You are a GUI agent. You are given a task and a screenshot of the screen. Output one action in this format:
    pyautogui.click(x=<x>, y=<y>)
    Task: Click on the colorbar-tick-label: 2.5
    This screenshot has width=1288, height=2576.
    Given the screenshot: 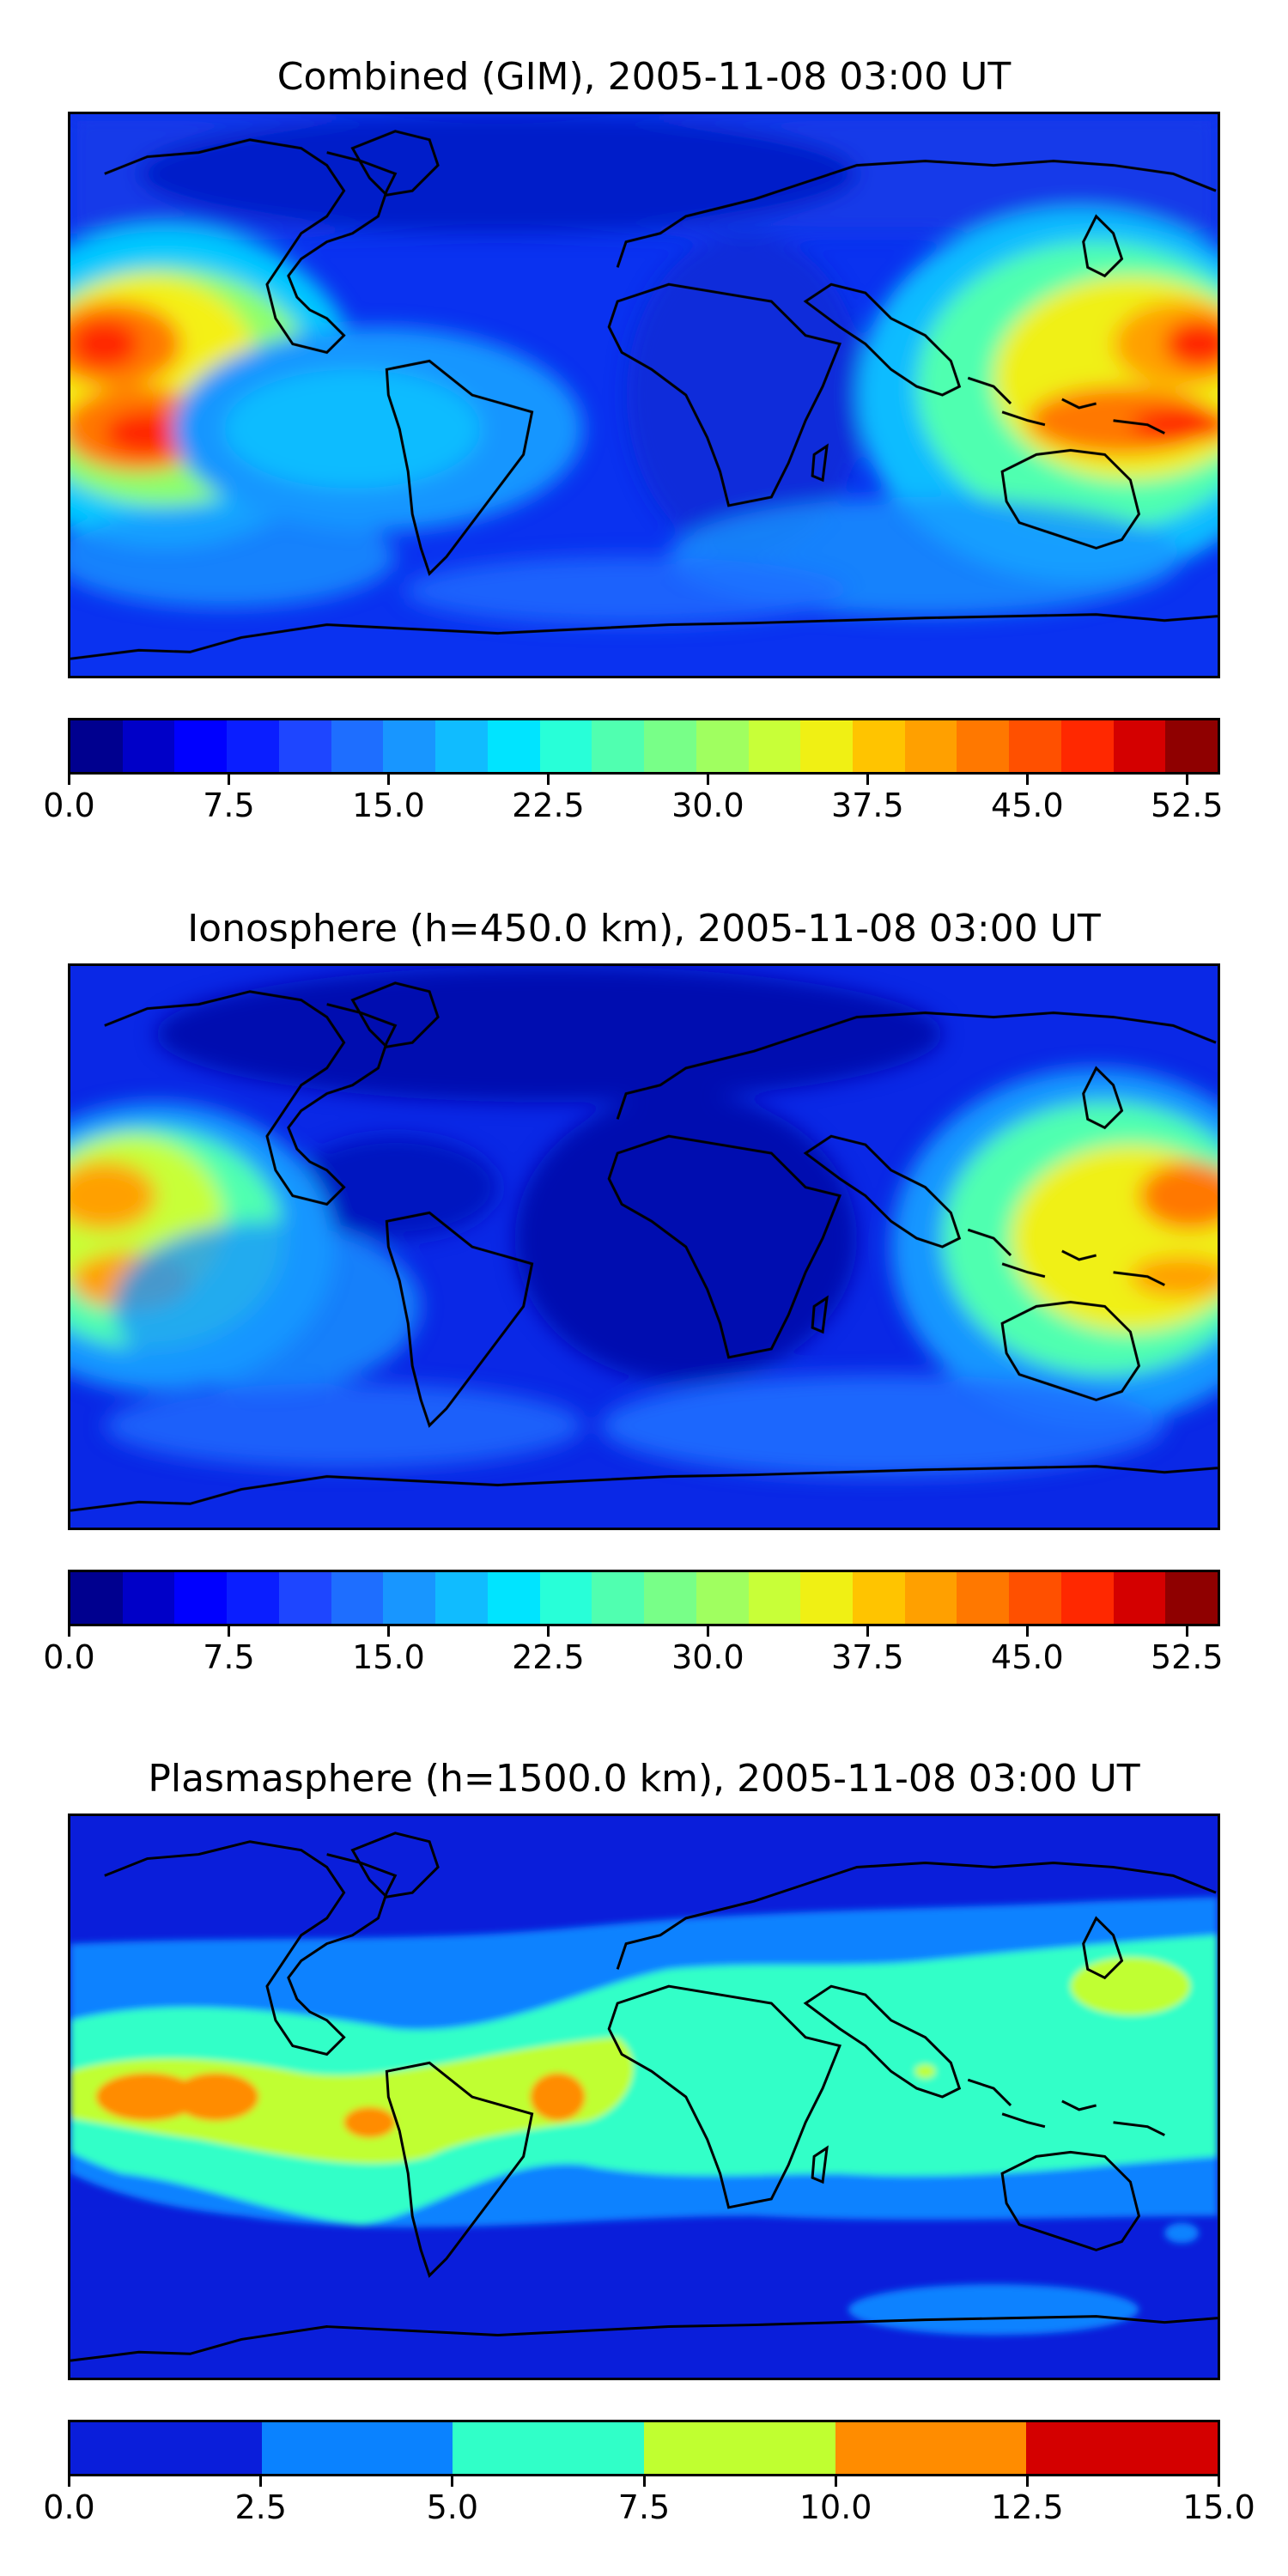 What is the action you would take?
    pyautogui.click(x=260, y=2507)
    